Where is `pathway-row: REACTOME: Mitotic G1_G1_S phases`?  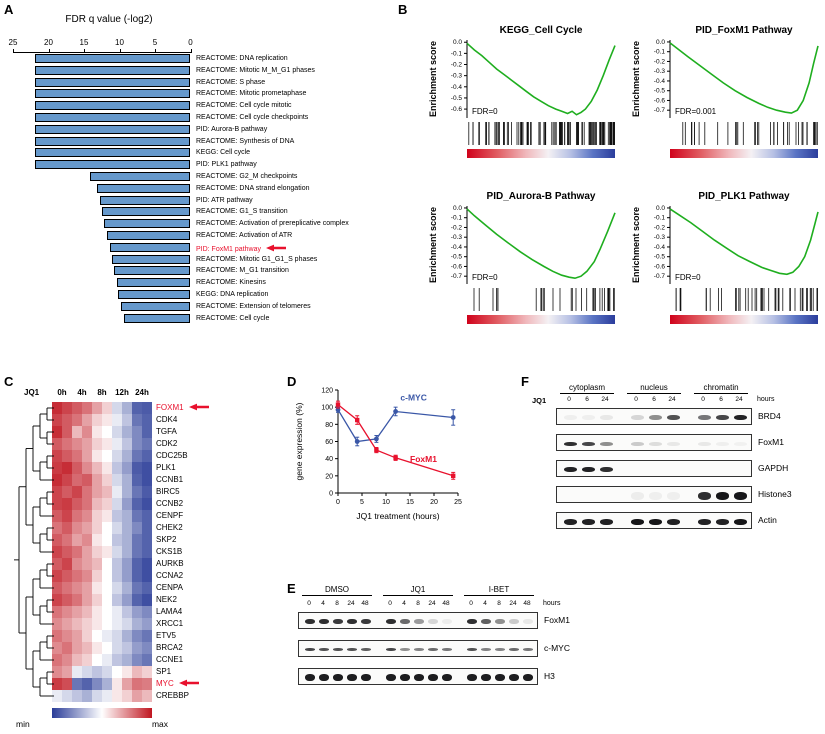
pathway-row: REACTOME: Mitotic G1_G1_S phases is located at coordinates (203, 260).